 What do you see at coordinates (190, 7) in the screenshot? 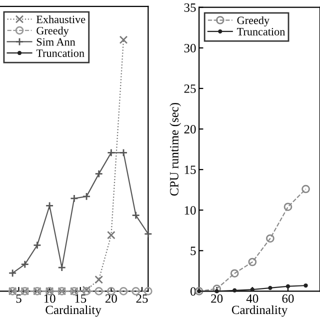
I see `y-tick-label: 35` at bounding box center [190, 7].